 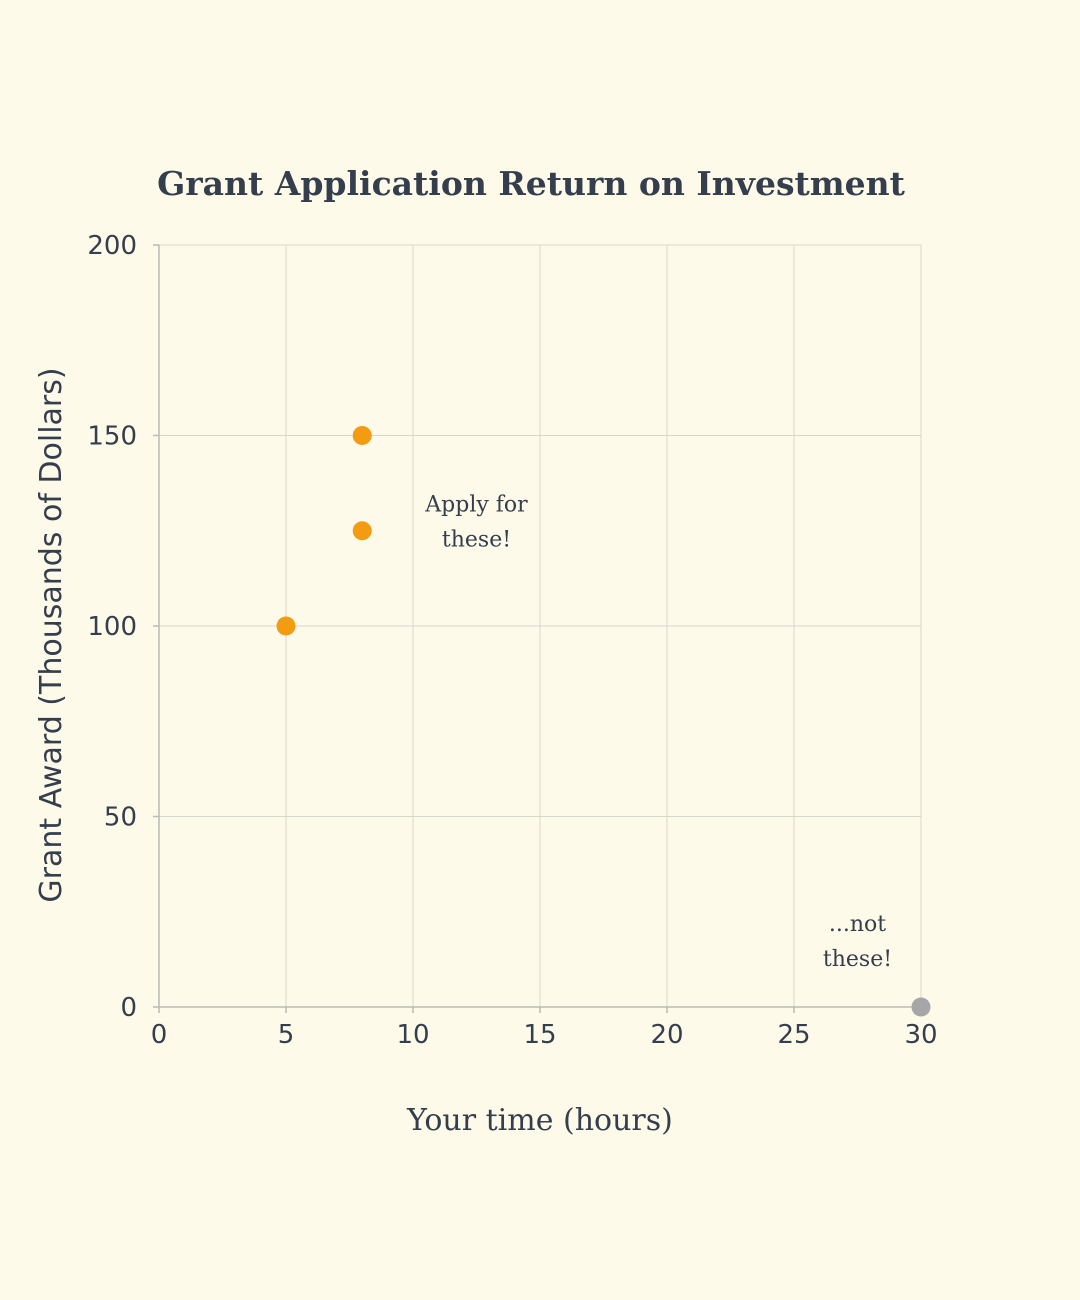 I want to click on y-tick-label: 0, so click(x=128, y=1008).